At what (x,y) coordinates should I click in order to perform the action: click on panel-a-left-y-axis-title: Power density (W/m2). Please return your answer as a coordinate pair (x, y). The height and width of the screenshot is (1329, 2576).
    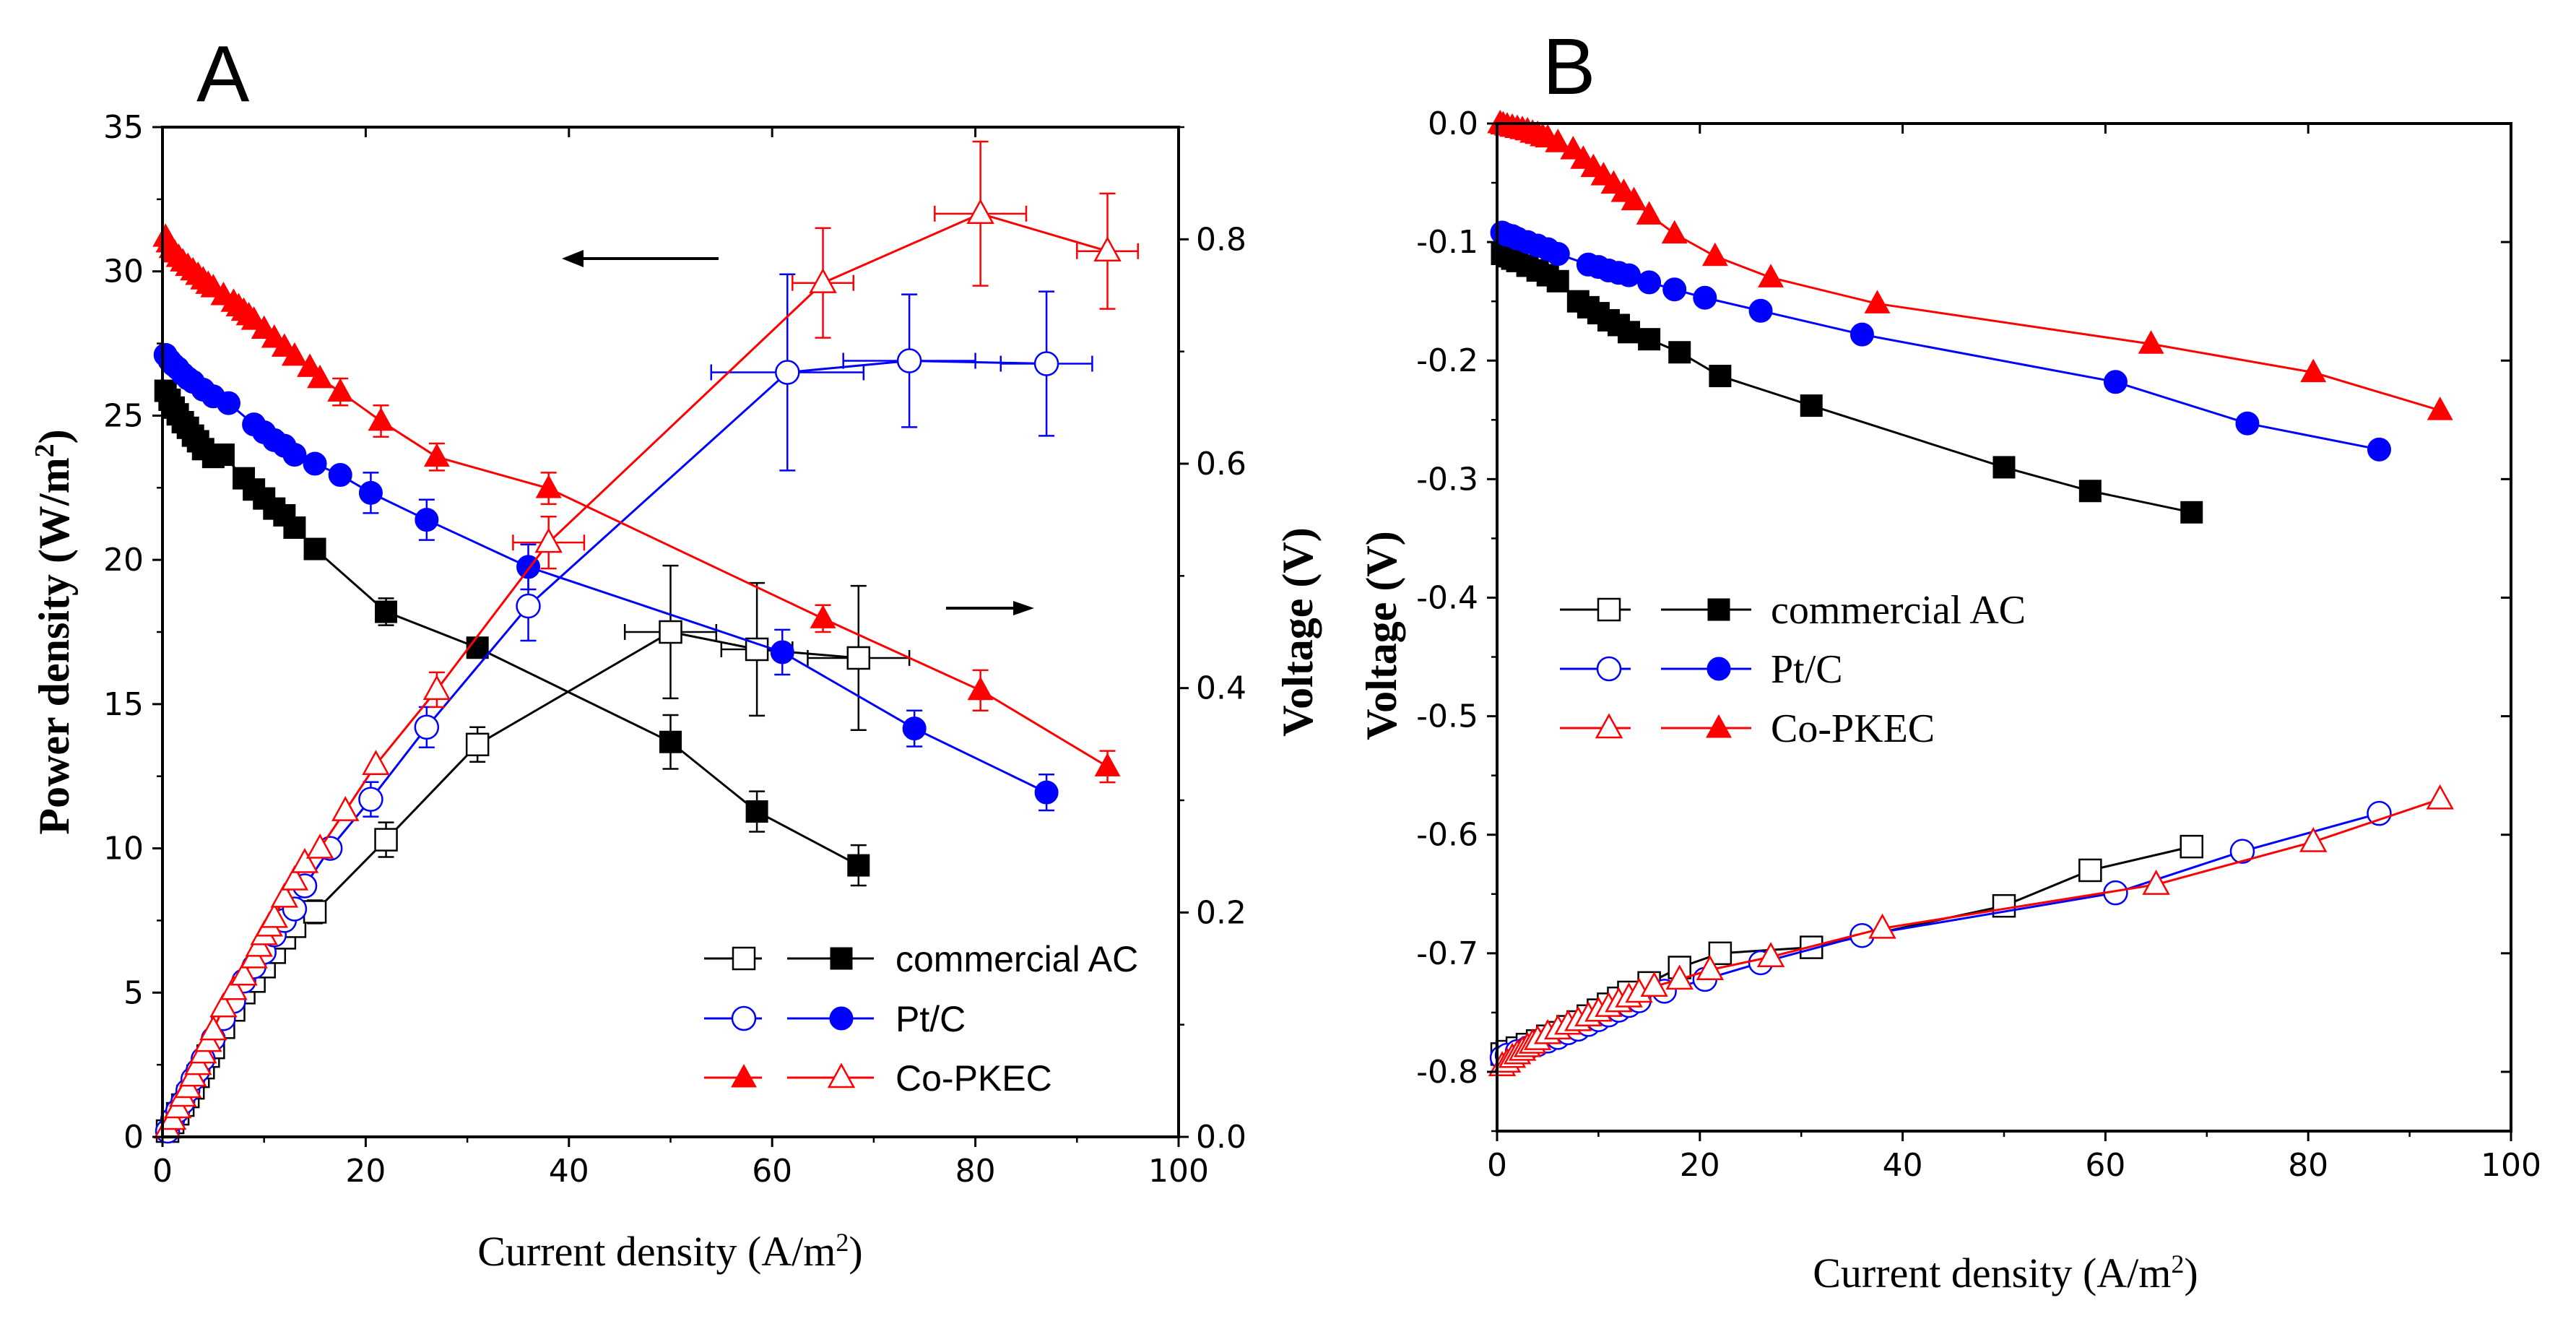
    Looking at the image, I should click on (54, 632).